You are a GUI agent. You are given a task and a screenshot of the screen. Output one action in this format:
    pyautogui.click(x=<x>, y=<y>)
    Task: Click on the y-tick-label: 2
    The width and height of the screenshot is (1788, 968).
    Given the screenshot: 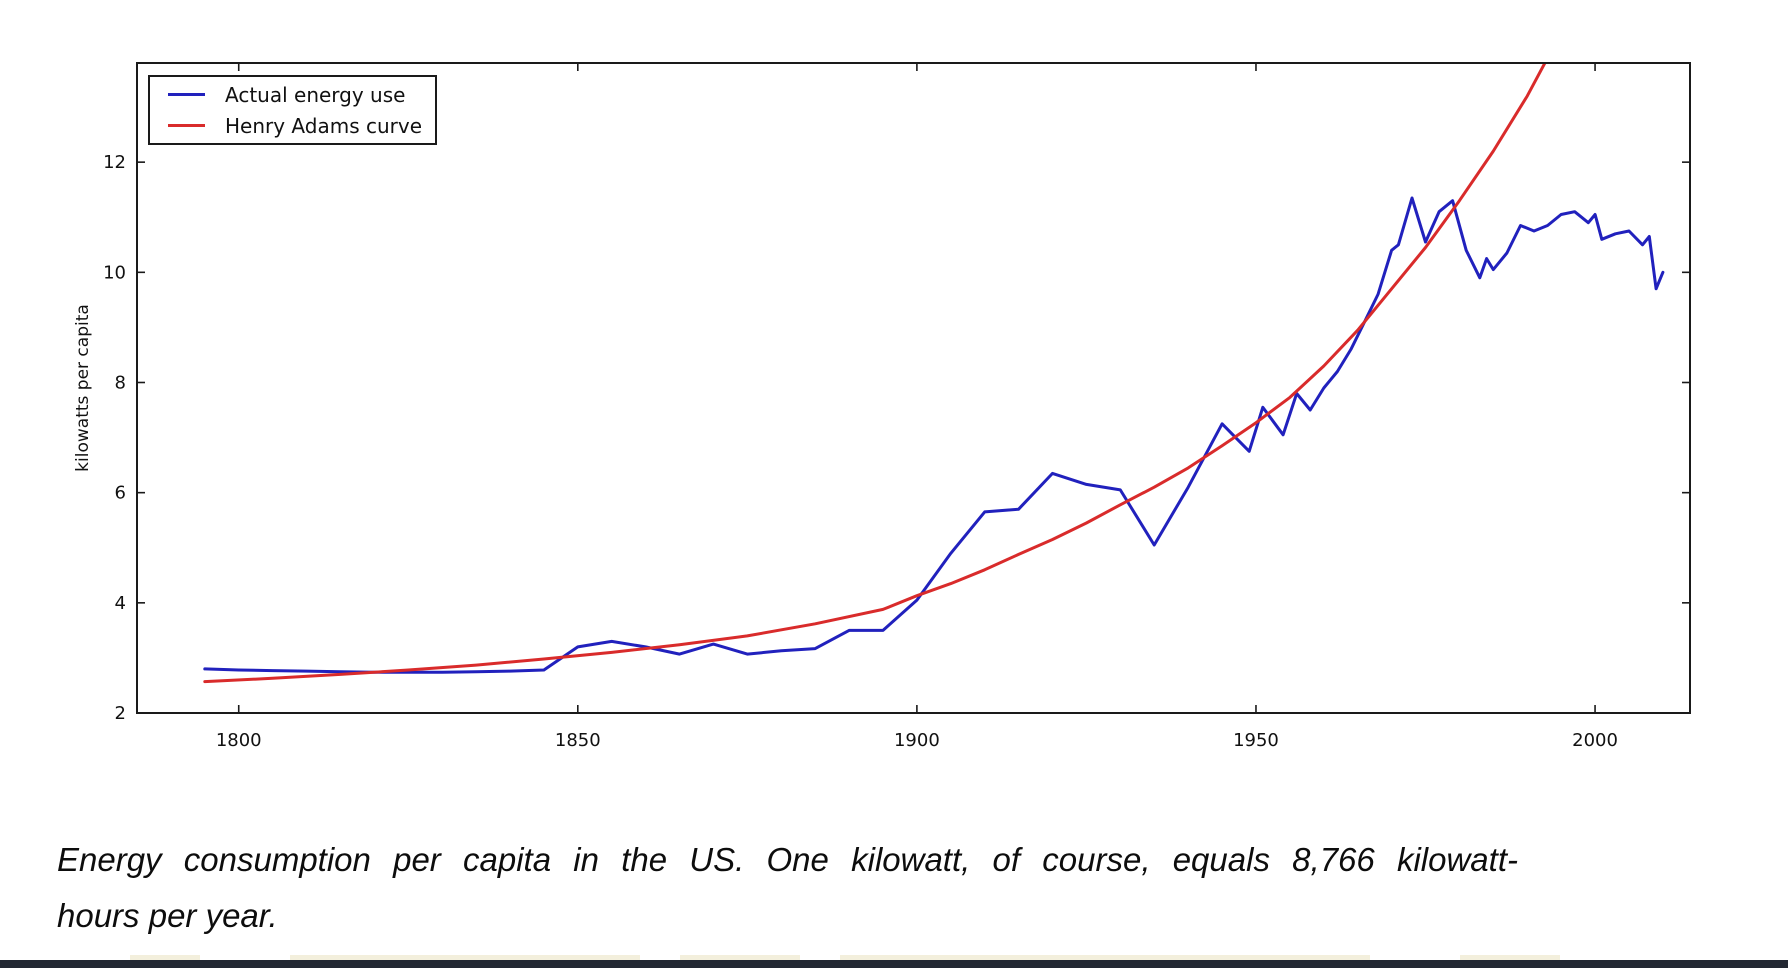 What is the action you would take?
    pyautogui.click(x=120, y=713)
    